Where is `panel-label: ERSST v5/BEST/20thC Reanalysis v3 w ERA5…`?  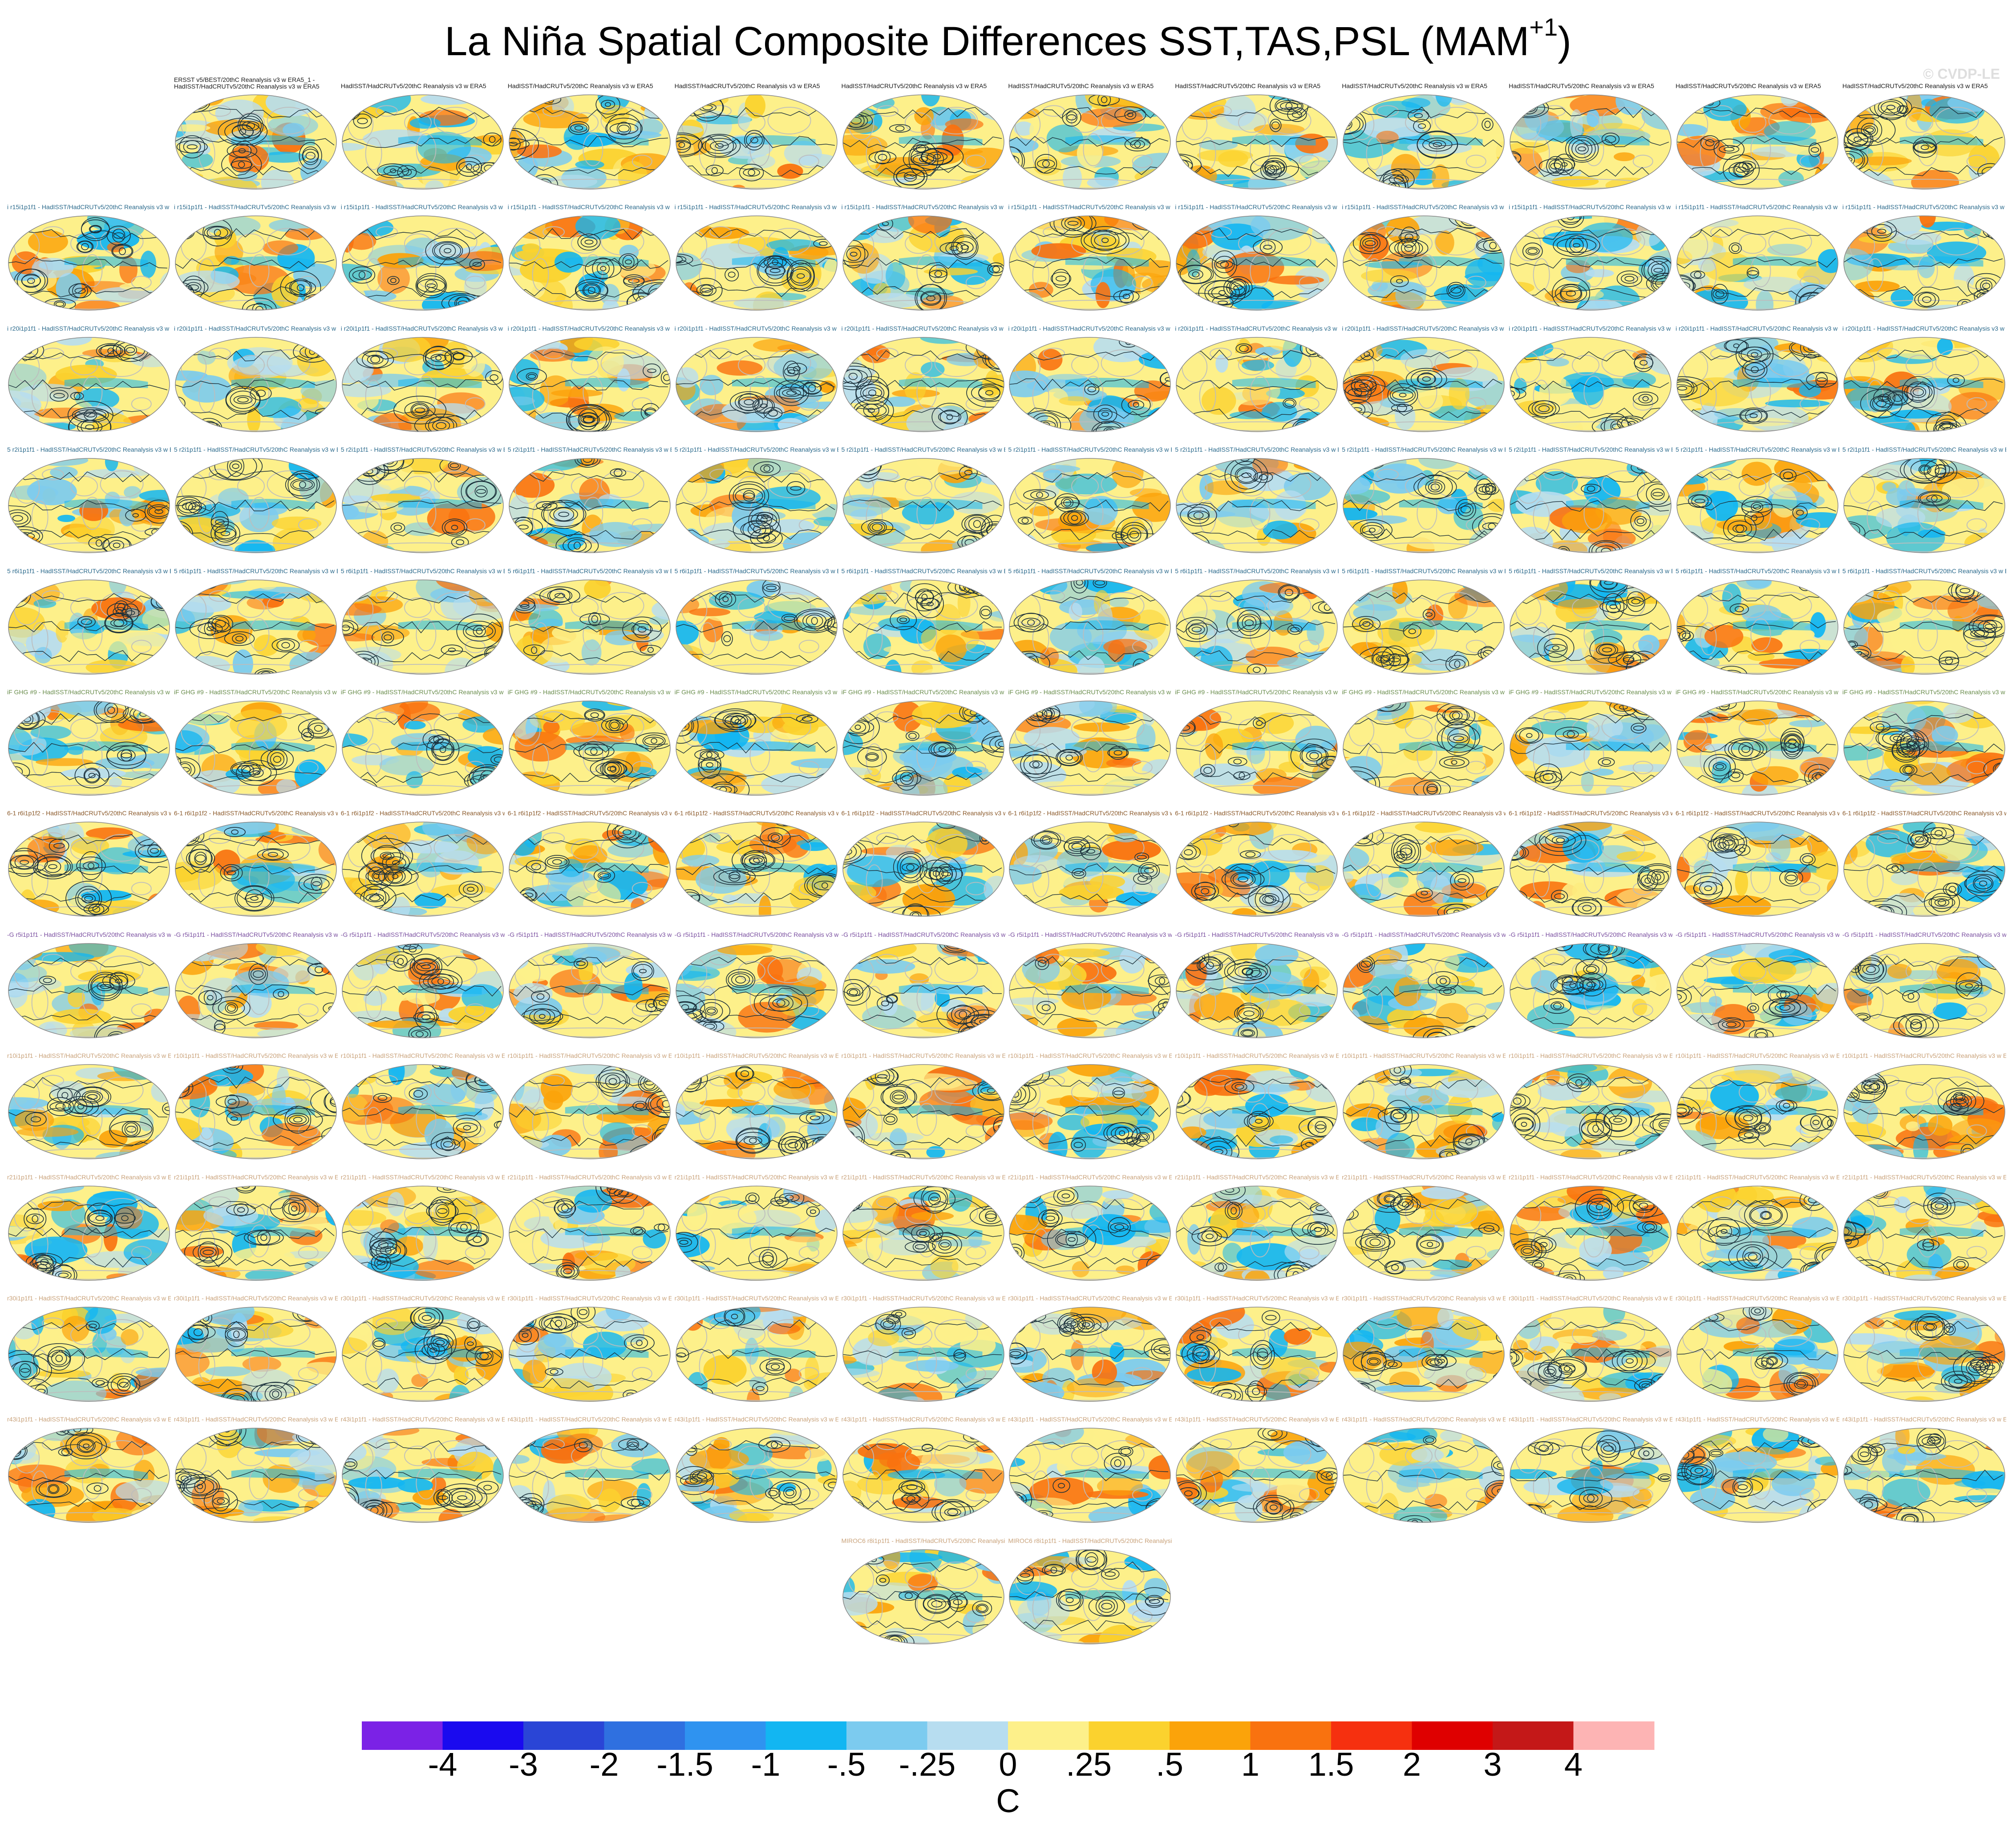
panel-label: ERSST v5/BEST/20thC Reanalysis v3 w ERA5… is located at coordinates (247, 83).